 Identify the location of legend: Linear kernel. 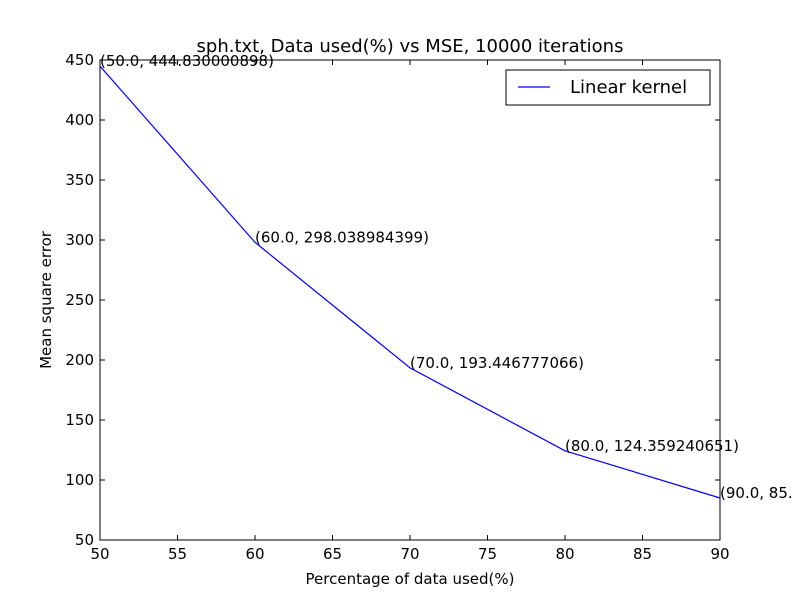
(608, 87).